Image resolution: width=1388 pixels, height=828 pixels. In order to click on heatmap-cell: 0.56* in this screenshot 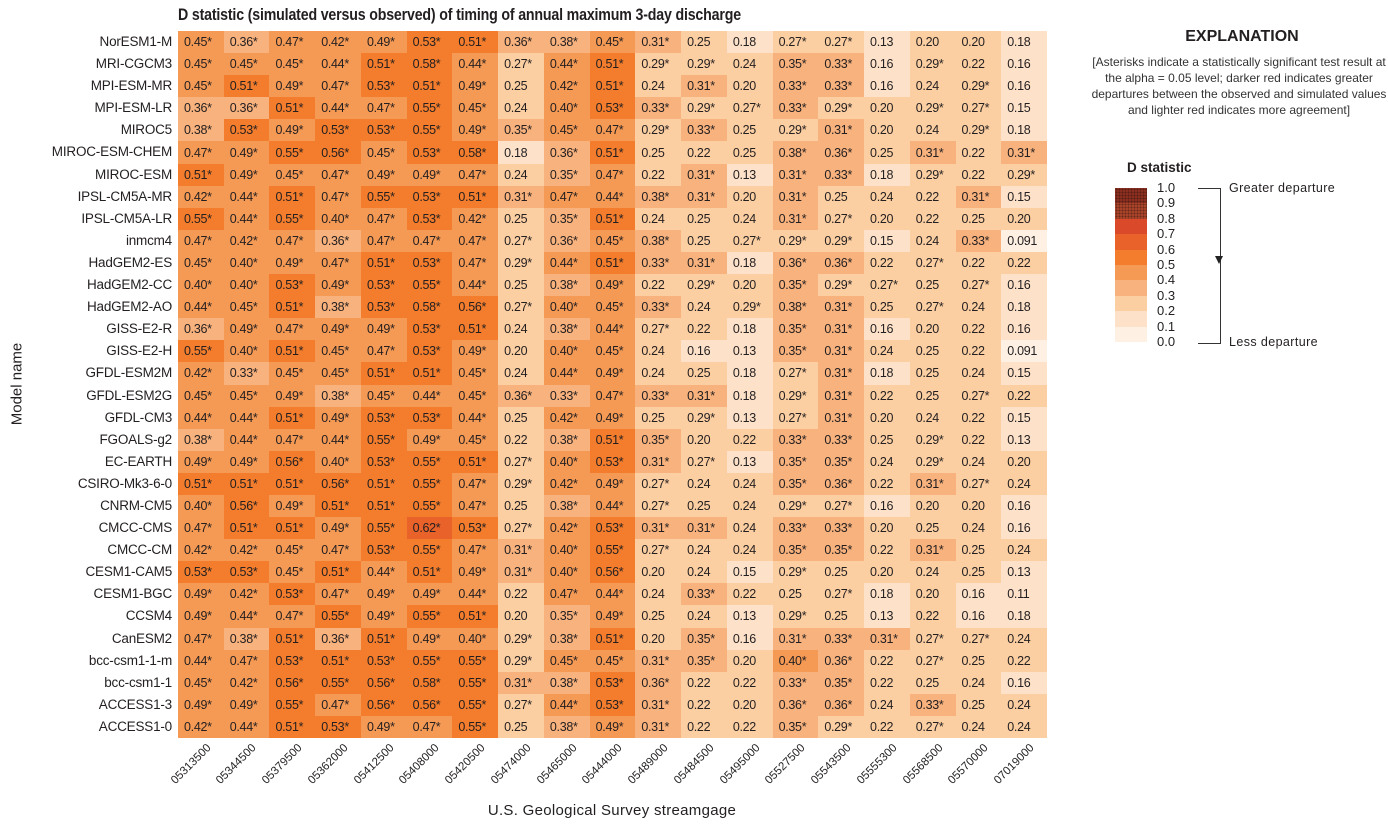, I will do `click(246, 506)`.